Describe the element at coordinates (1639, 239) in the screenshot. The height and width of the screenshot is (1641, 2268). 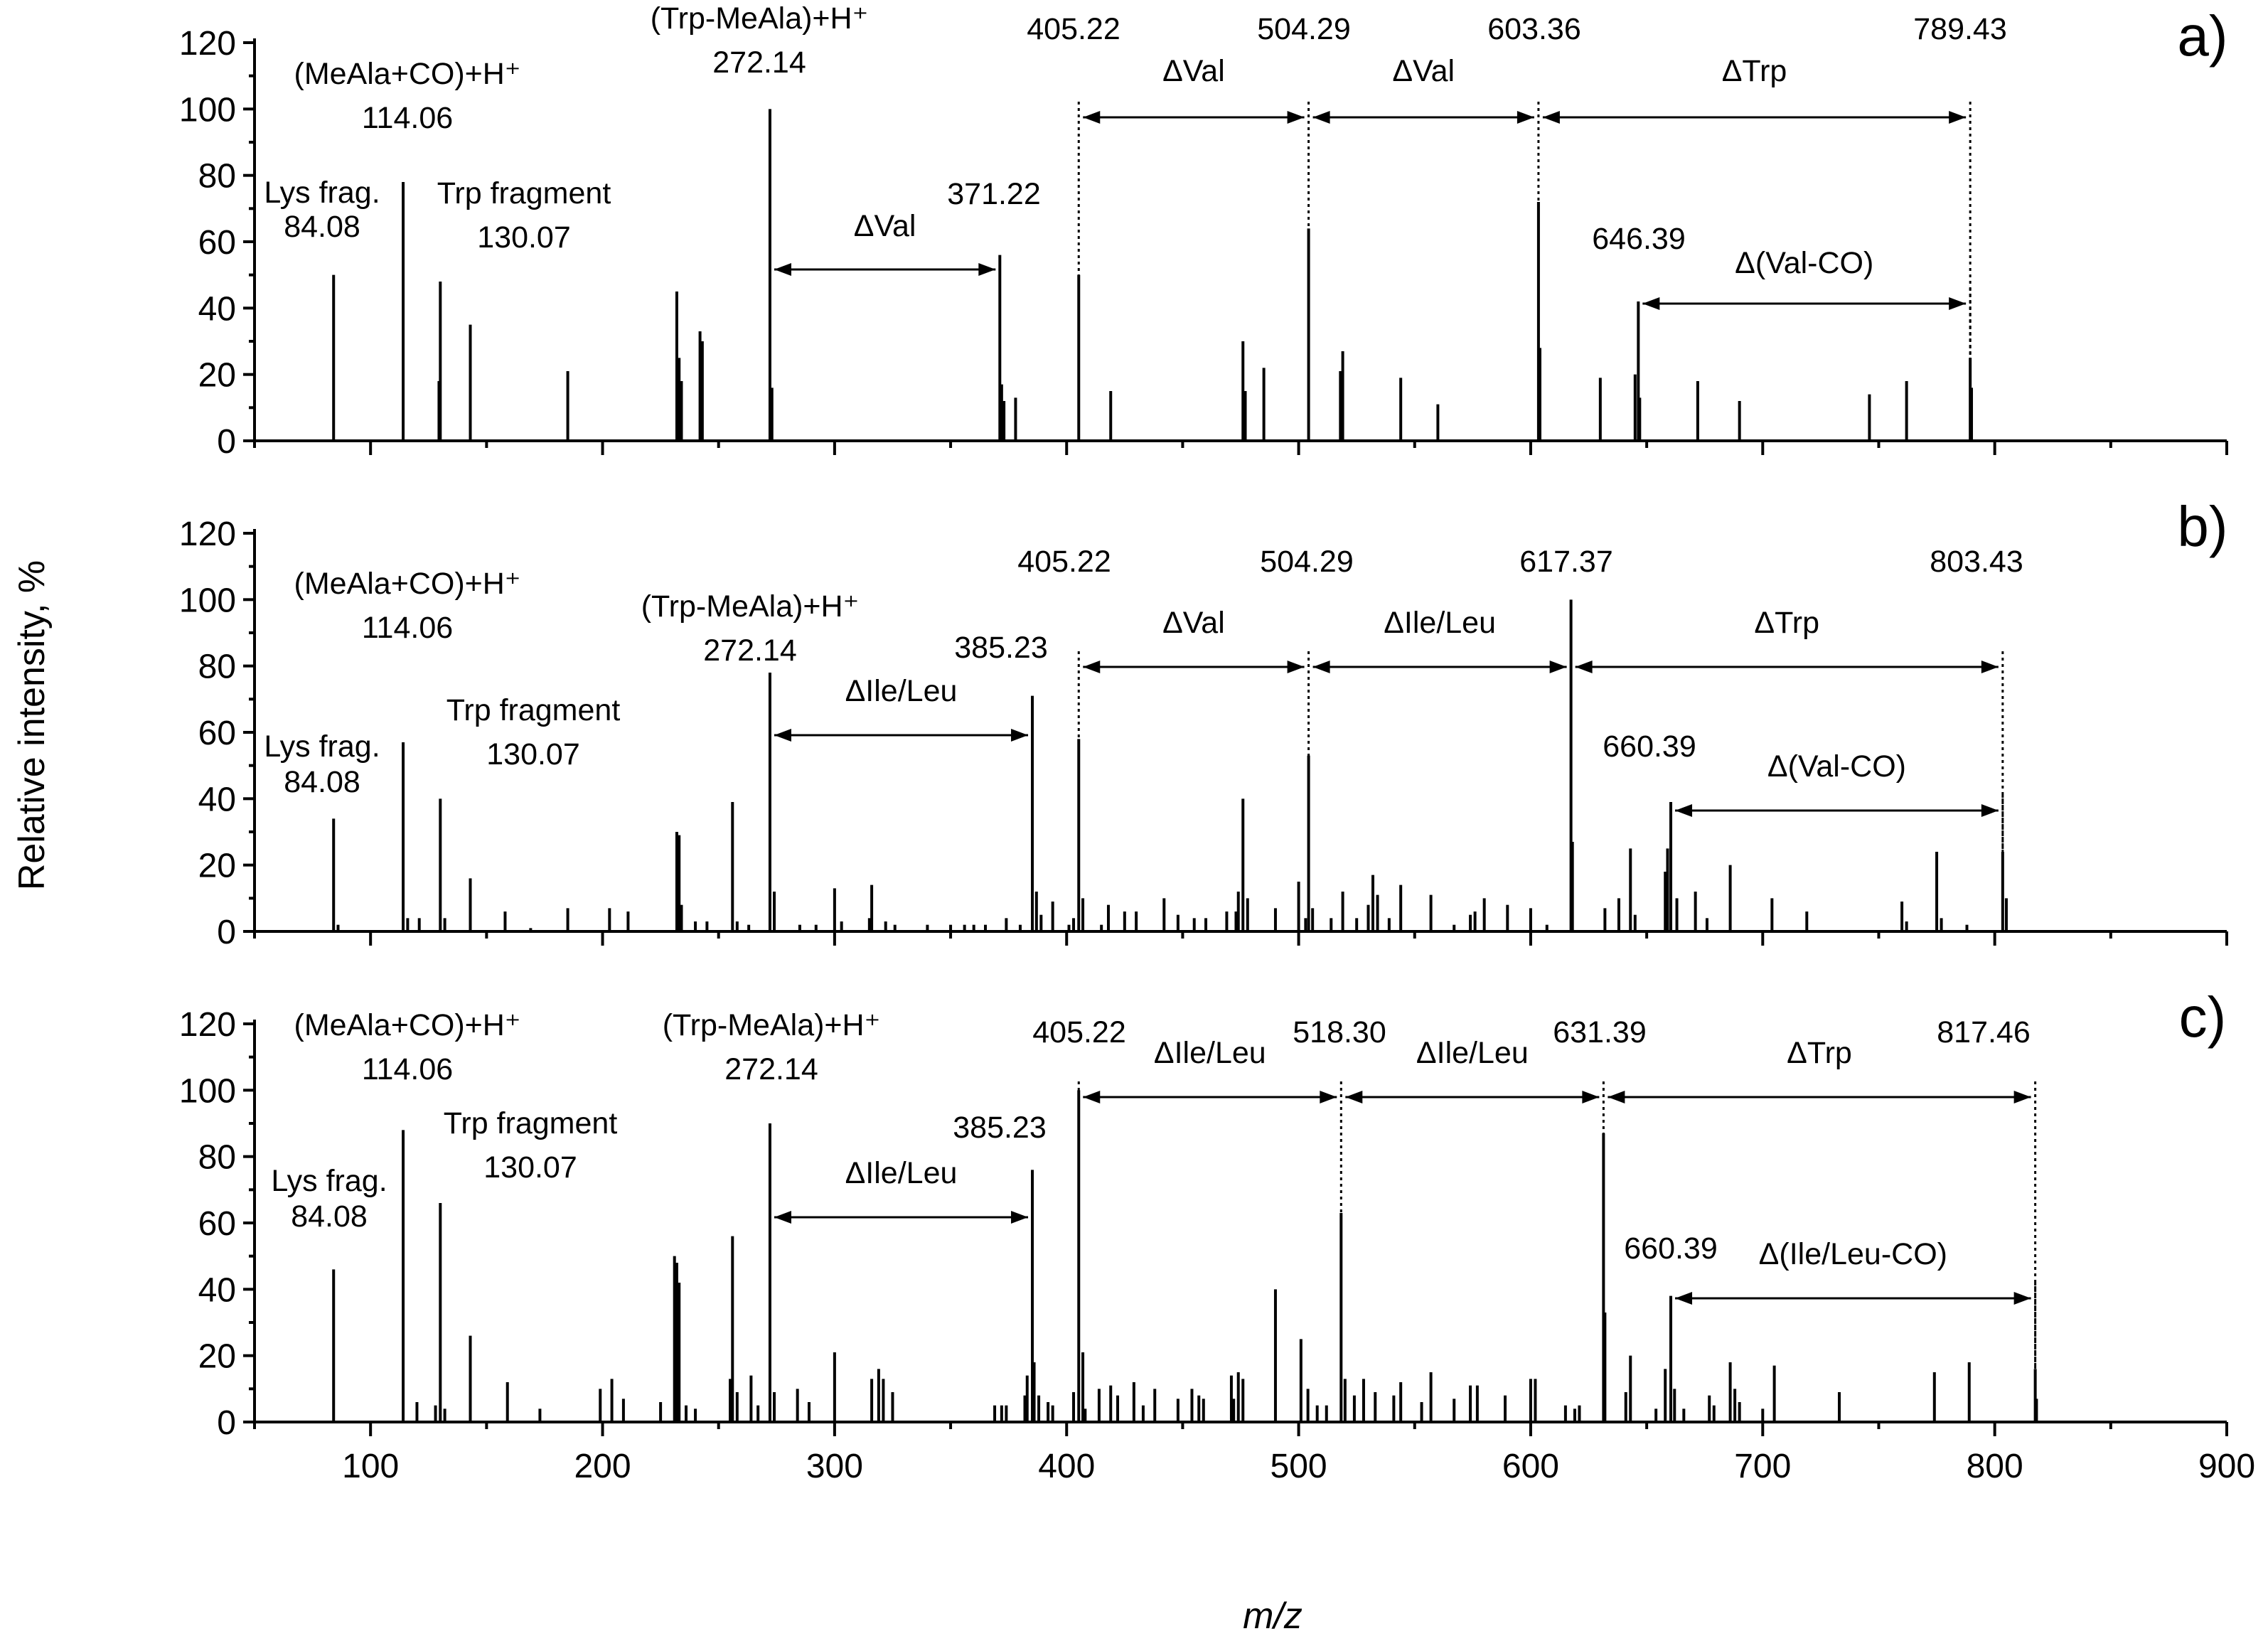
I see `peak-annotation-p6: 646.39` at that location.